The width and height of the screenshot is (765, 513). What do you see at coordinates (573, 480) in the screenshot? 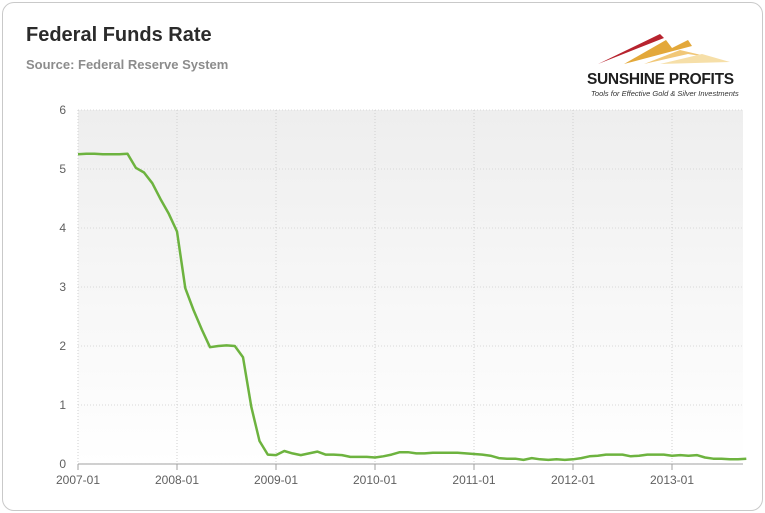
I see `x-tick-label: 2012-01` at bounding box center [573, 480].